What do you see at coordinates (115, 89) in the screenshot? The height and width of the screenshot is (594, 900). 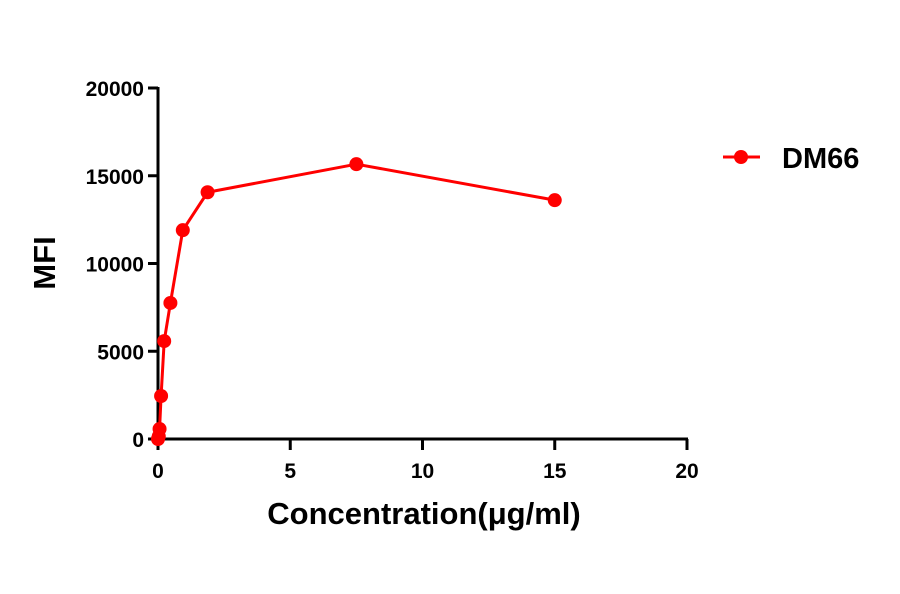 I see `y-tick-label: 20000` at bounding box center [115, 89].